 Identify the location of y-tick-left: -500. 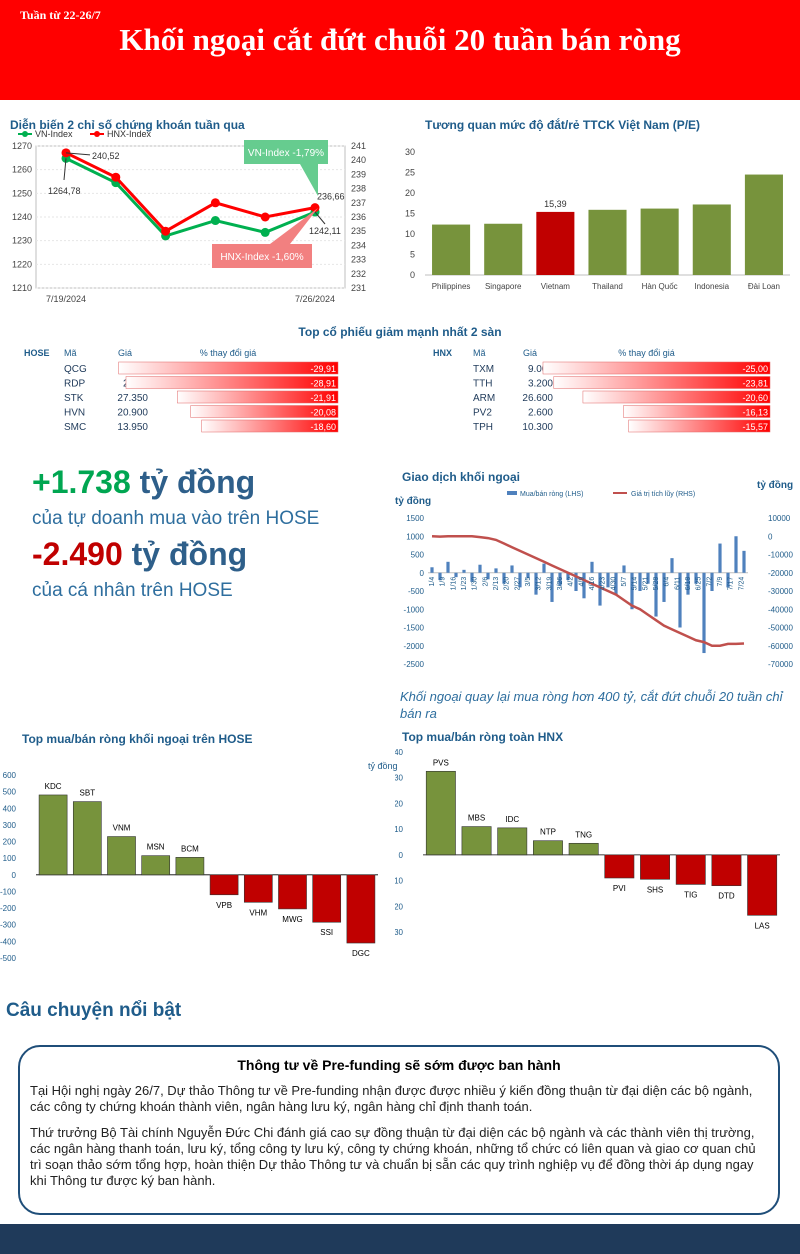
(416, 591).